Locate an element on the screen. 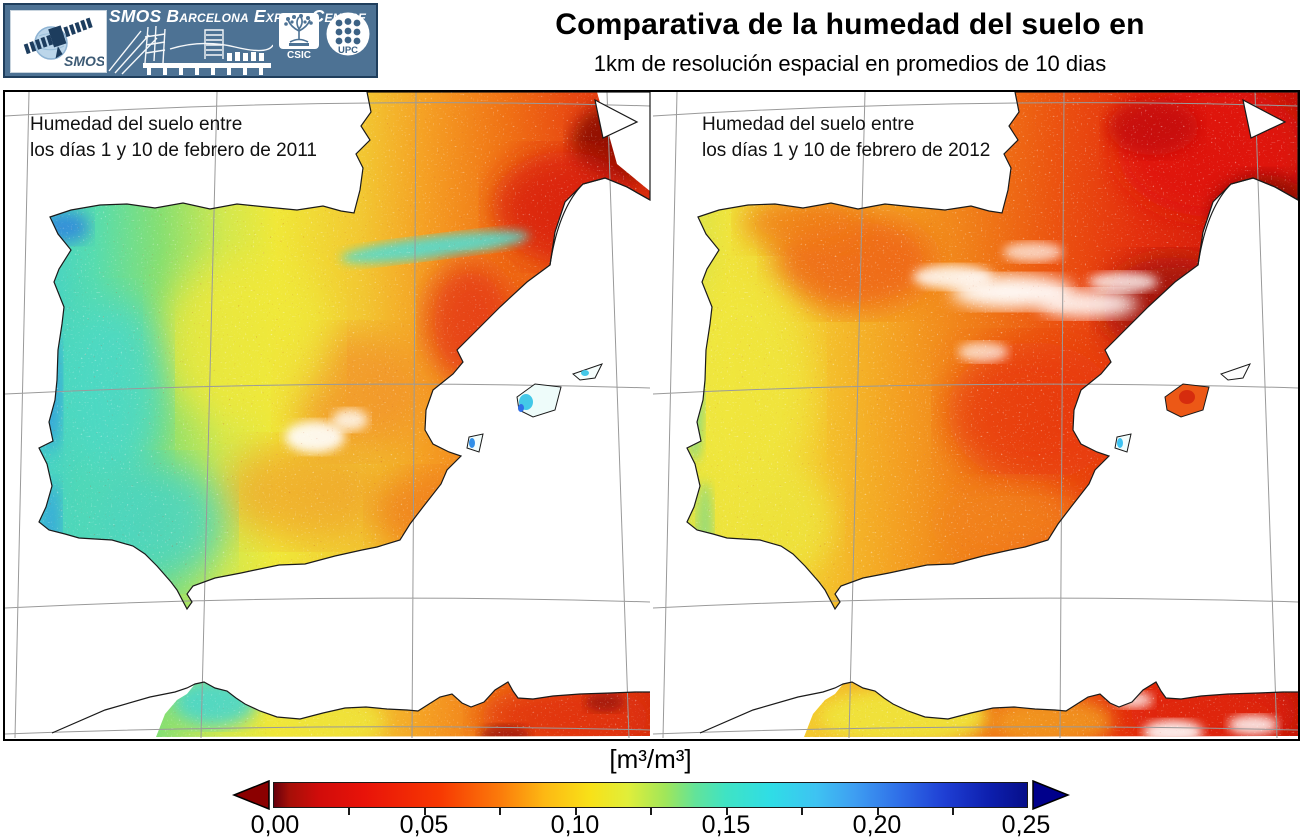 This screenshot has width=1303, height=840. upc-logo: UPC is located at coordinates (348, 34).